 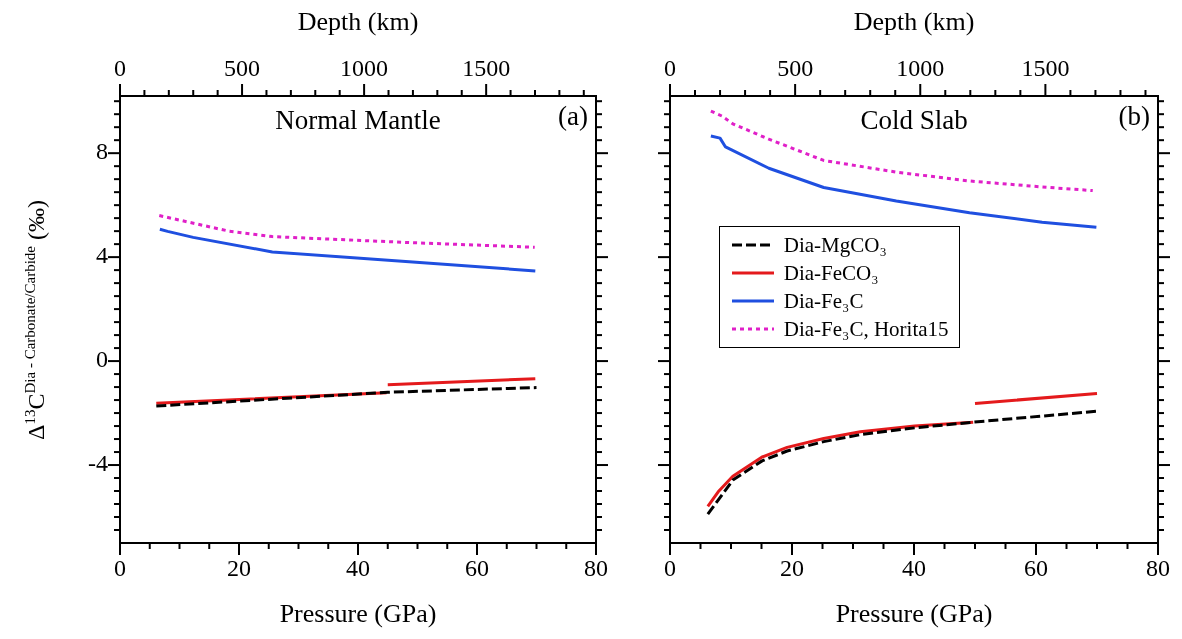 What do you see at coordinates (102, 151) in the screenshot?
I see `y-tick-label: 8` at bounding box center [102, 151].